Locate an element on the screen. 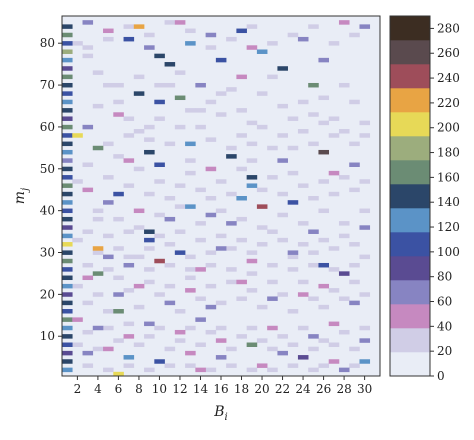 Image resolution: width=474 pixels, height=440 pixels. colorbar-tick-label: 20 is located at coordinates (444, 351).